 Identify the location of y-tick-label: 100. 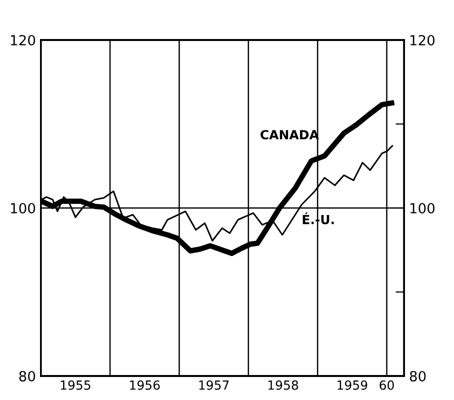
(23, 208).